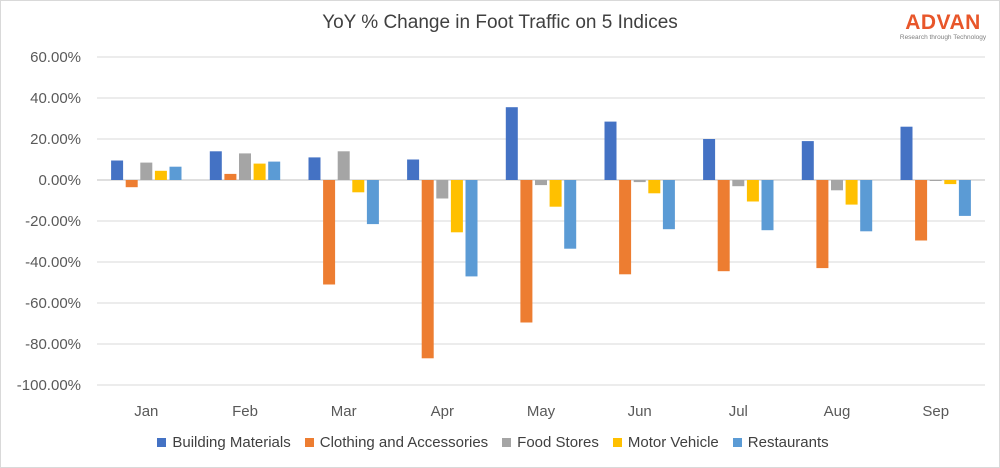 The width and height of the screenshot is (1000, 468). Describe the element at coordinates (146, 411) in the screenshot. I see `x-tick-label: Jan` at that location.